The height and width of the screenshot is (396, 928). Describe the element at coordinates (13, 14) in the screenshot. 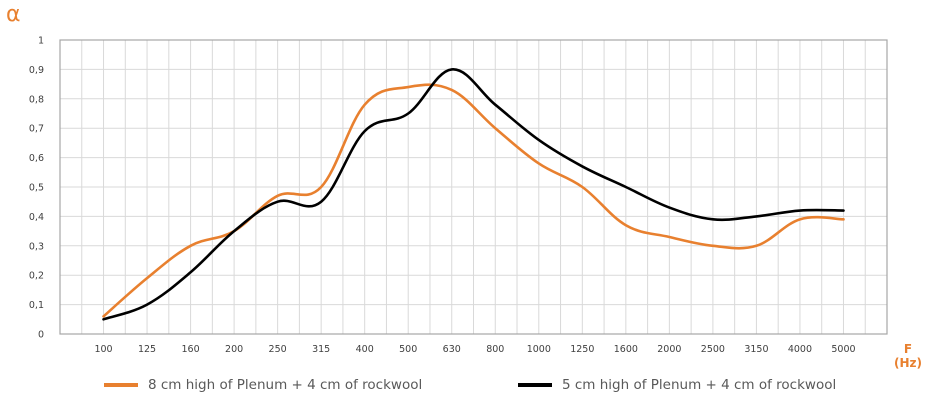

I see `y-axis-label: α` at that location.